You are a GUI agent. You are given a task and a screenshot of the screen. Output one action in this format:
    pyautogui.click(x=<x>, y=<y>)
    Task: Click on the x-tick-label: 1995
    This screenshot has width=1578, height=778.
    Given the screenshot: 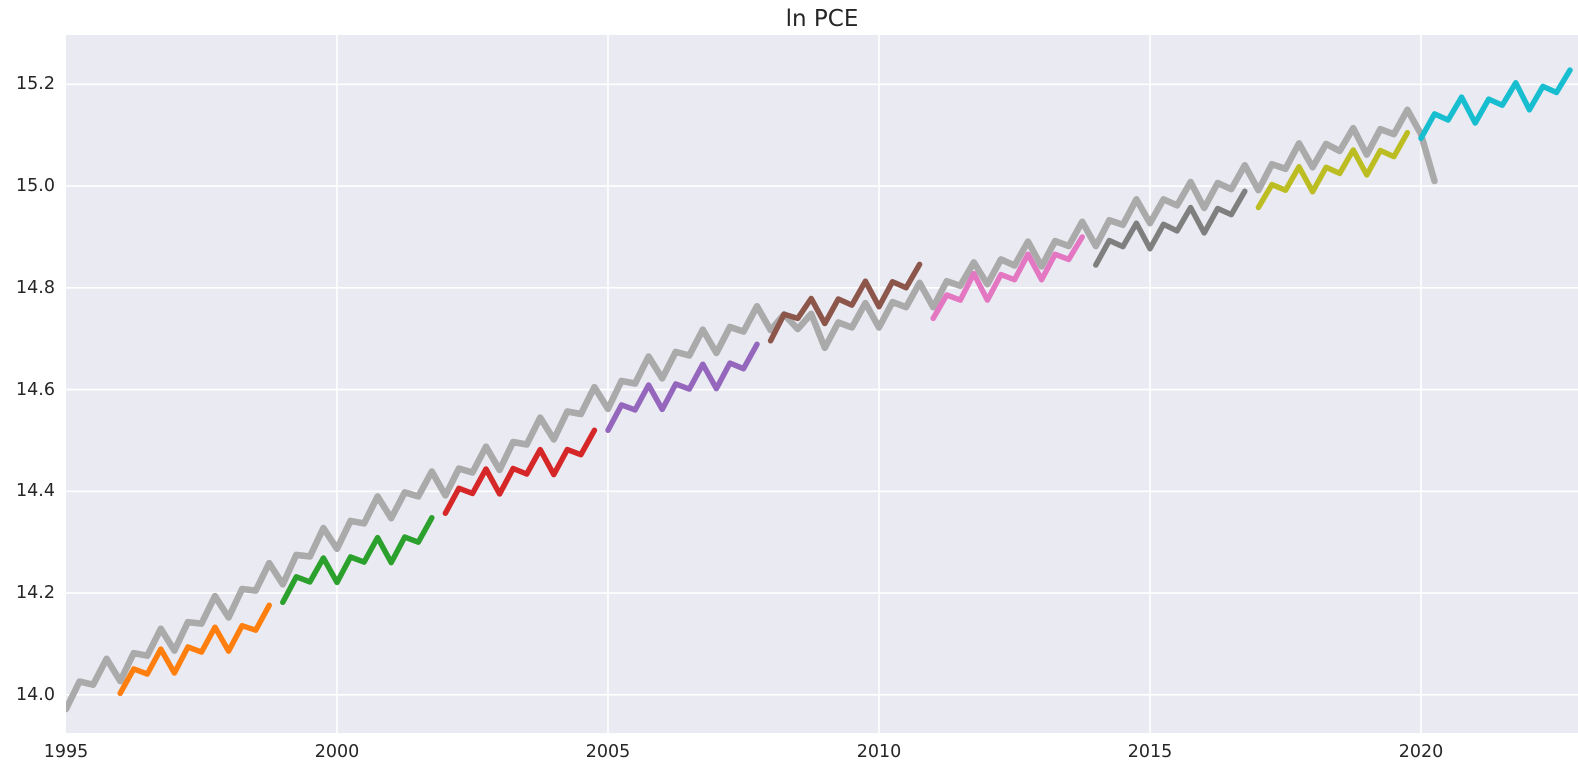 What is the action you would take?
    pyautogui.click(x=66, y=752)
    